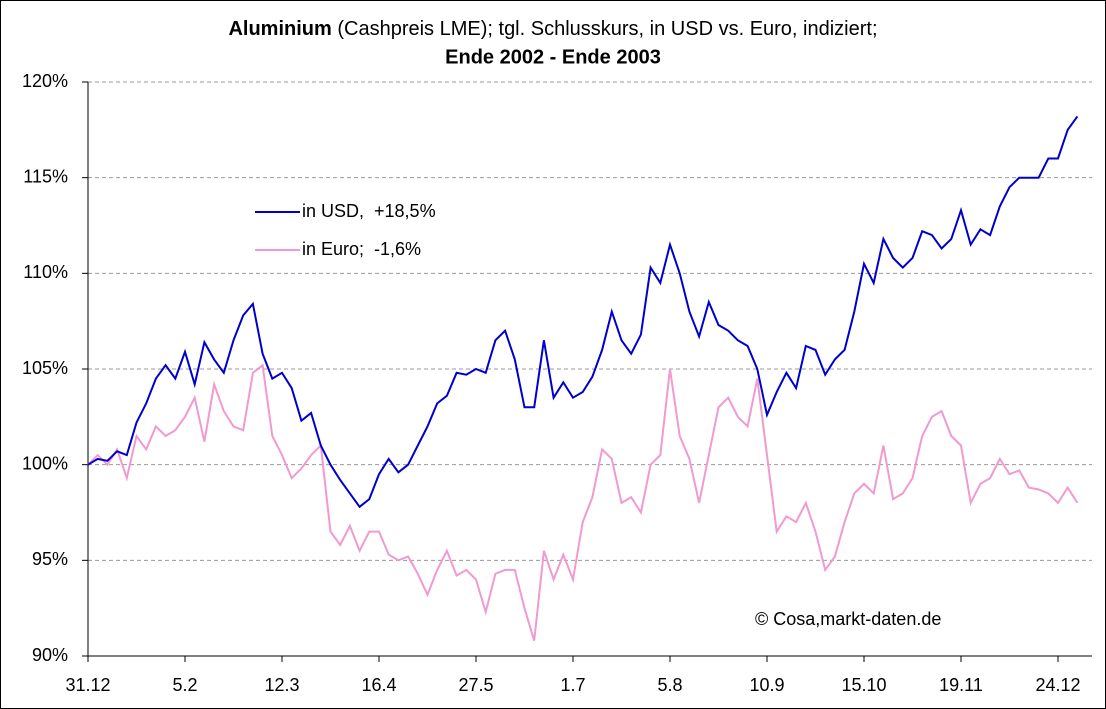  I want to click on y-tick-label: 90%, so click(50, 655).